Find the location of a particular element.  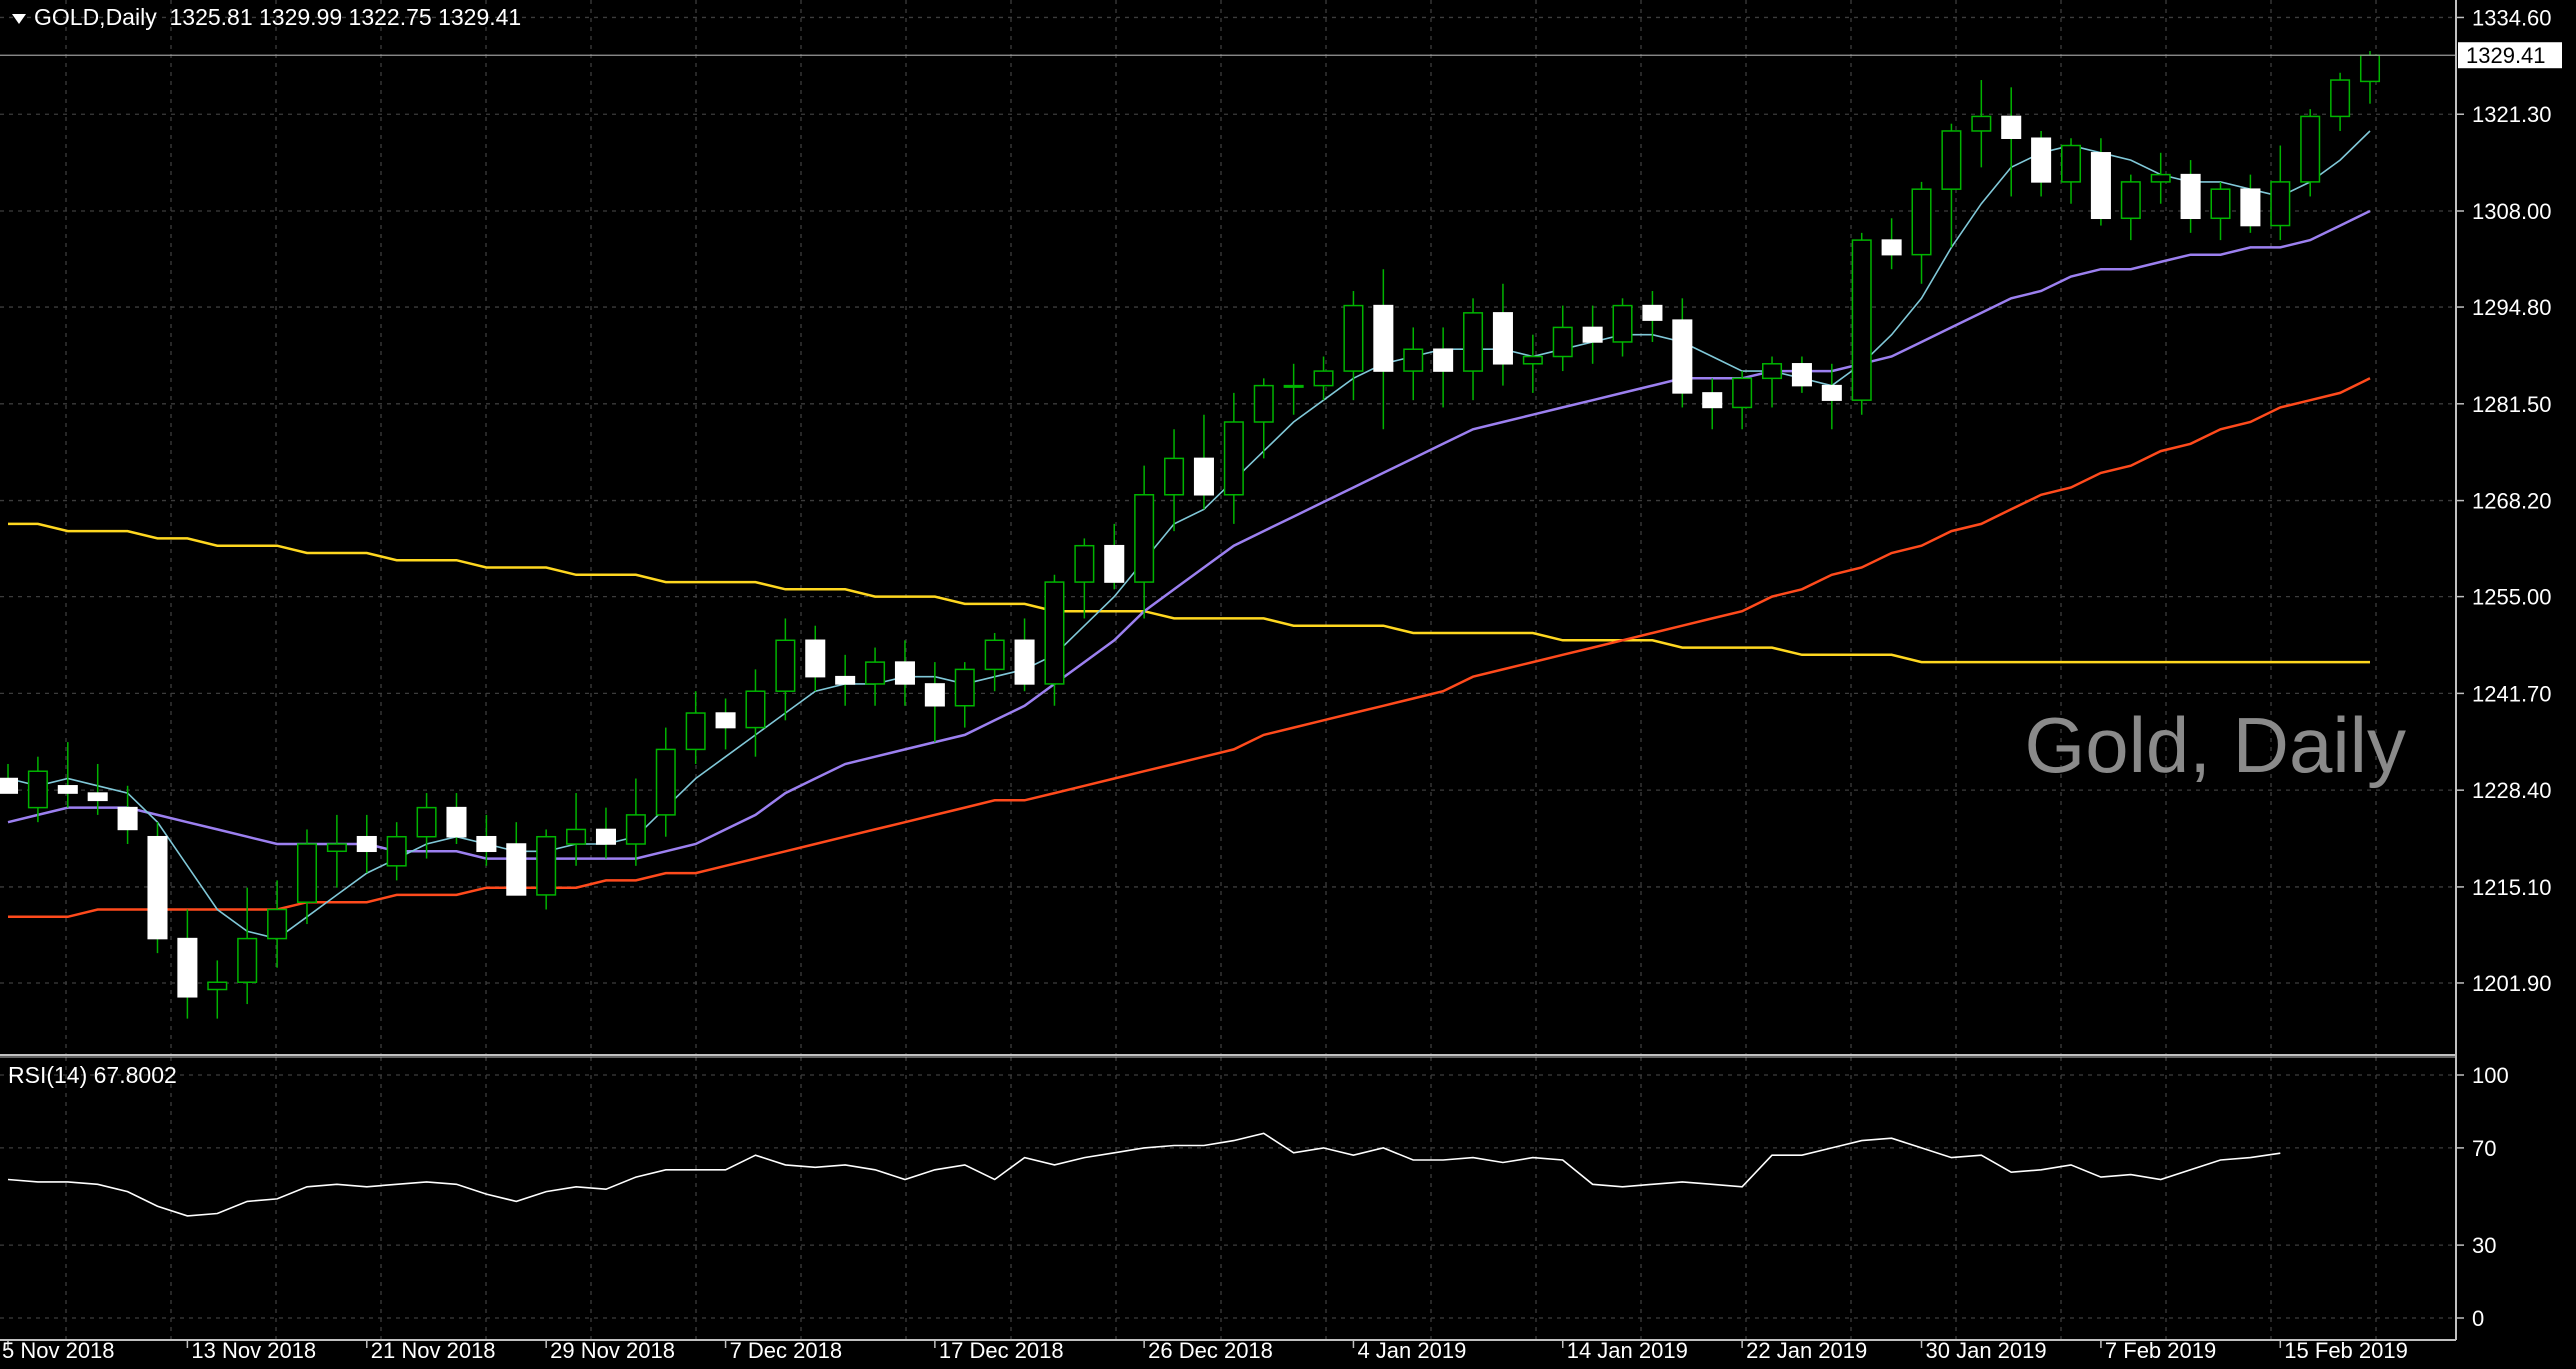

price-tick-label: 1228.40 is located at coordinates (2512, 790).